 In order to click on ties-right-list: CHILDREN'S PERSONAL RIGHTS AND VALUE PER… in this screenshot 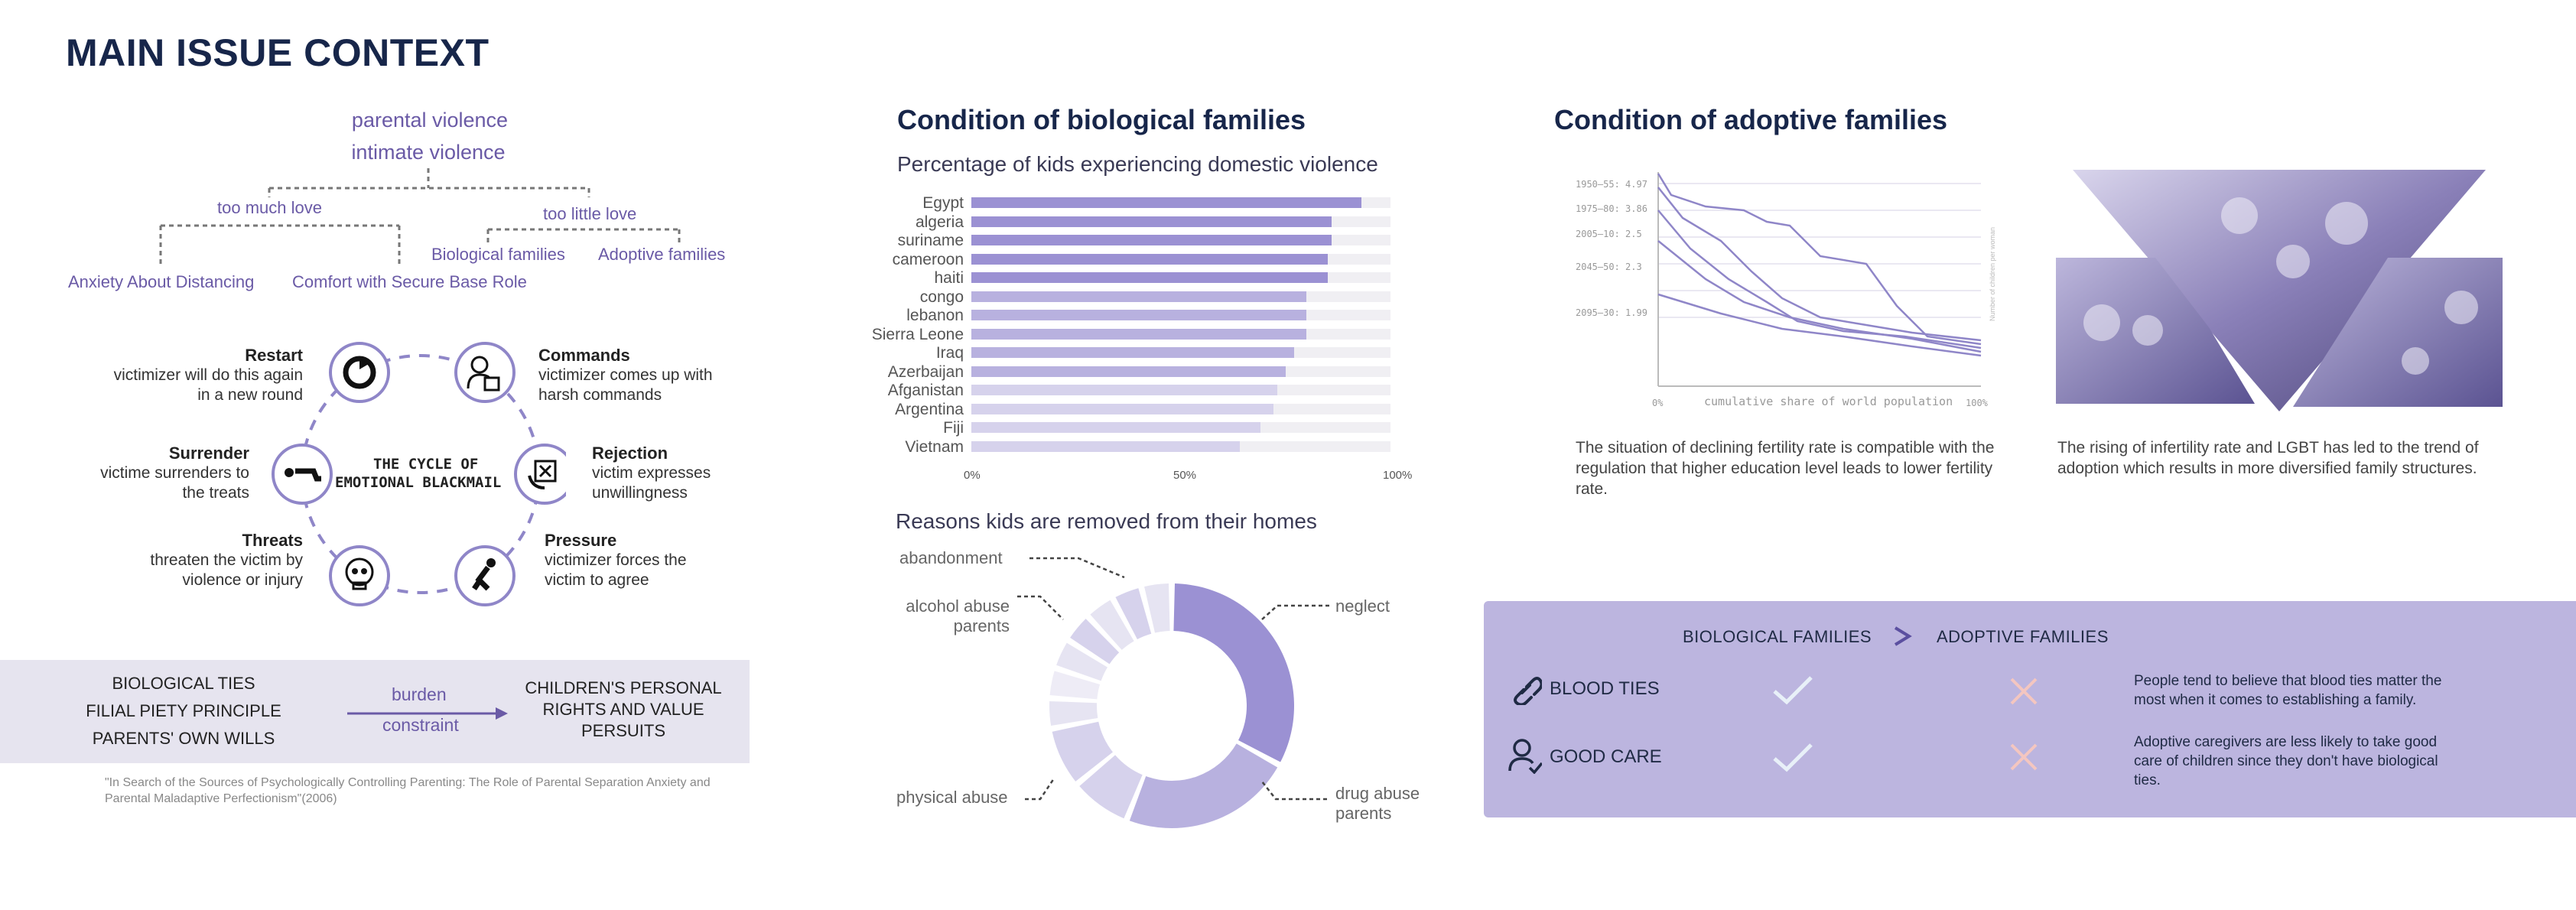, I will do `click(623, 710)`.